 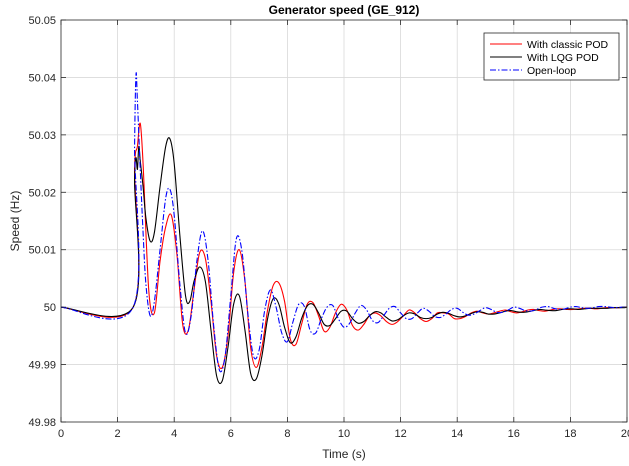 What do you see at coordinates (42, 193) in the screenshot?
I see `y-tick-label: 50.02` at bounding box center [42, 193].